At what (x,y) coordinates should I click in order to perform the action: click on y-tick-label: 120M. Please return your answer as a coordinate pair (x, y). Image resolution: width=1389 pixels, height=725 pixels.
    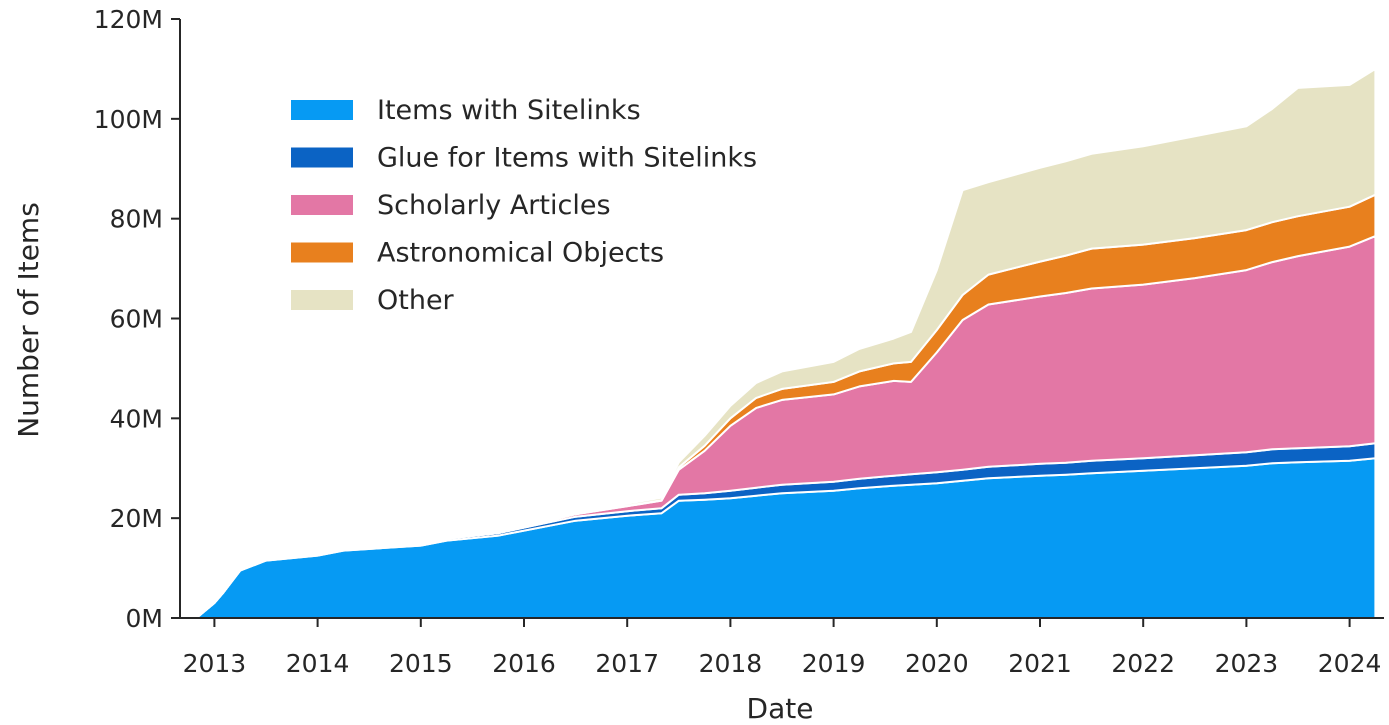
    Looking at the image, I should click on (128, 19).